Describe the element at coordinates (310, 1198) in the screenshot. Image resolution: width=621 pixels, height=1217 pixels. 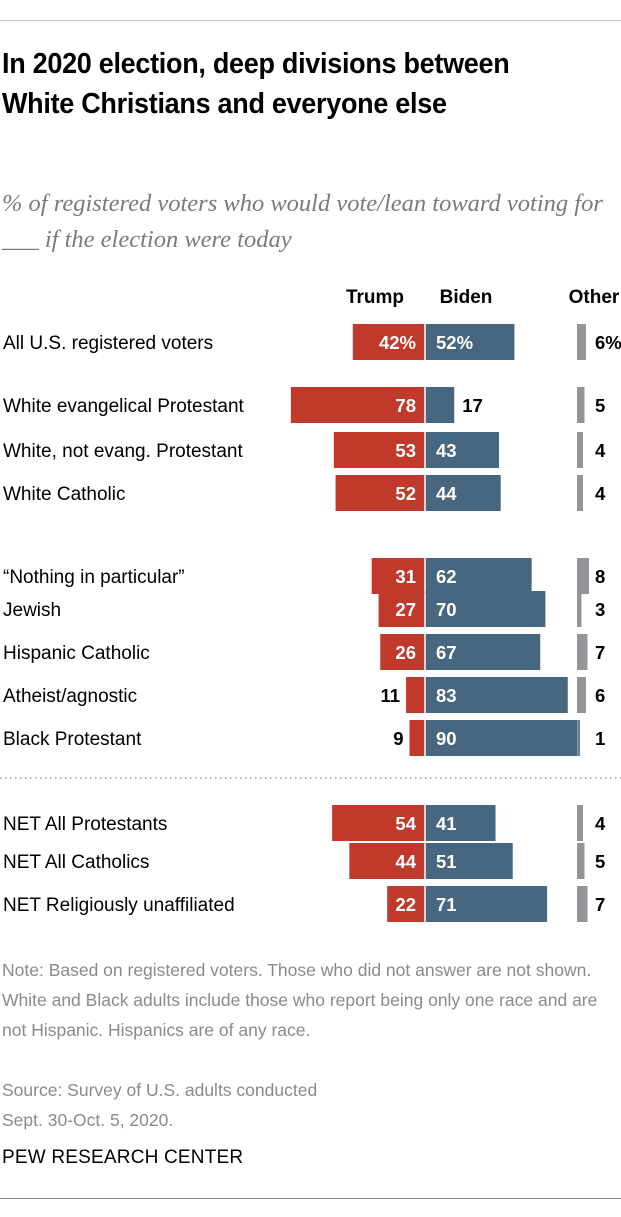
I see `bottom-rule` at that location.